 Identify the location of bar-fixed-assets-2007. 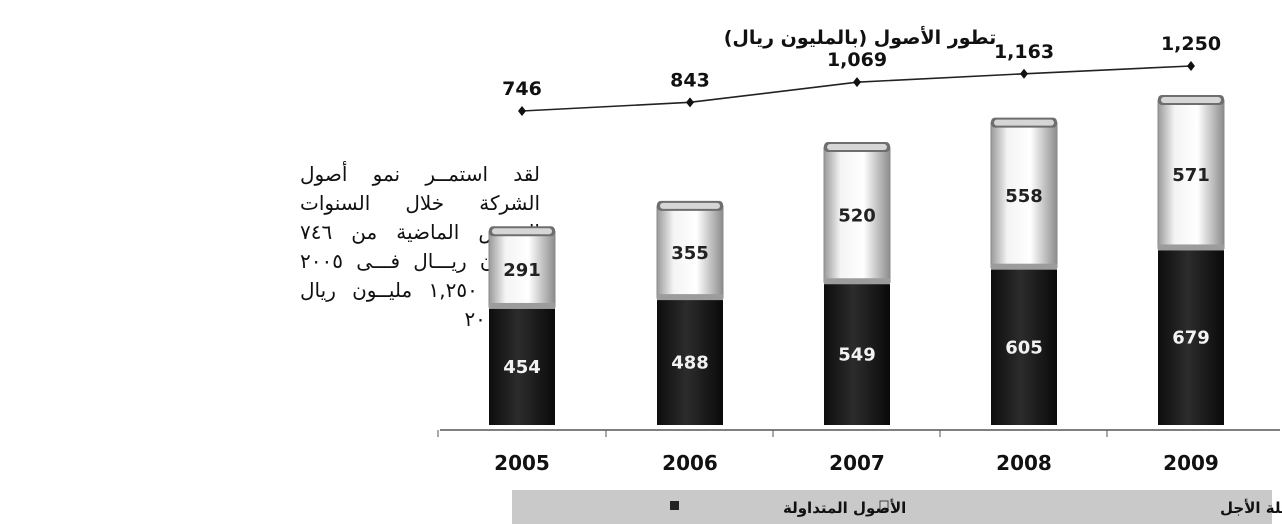
(857, 214).